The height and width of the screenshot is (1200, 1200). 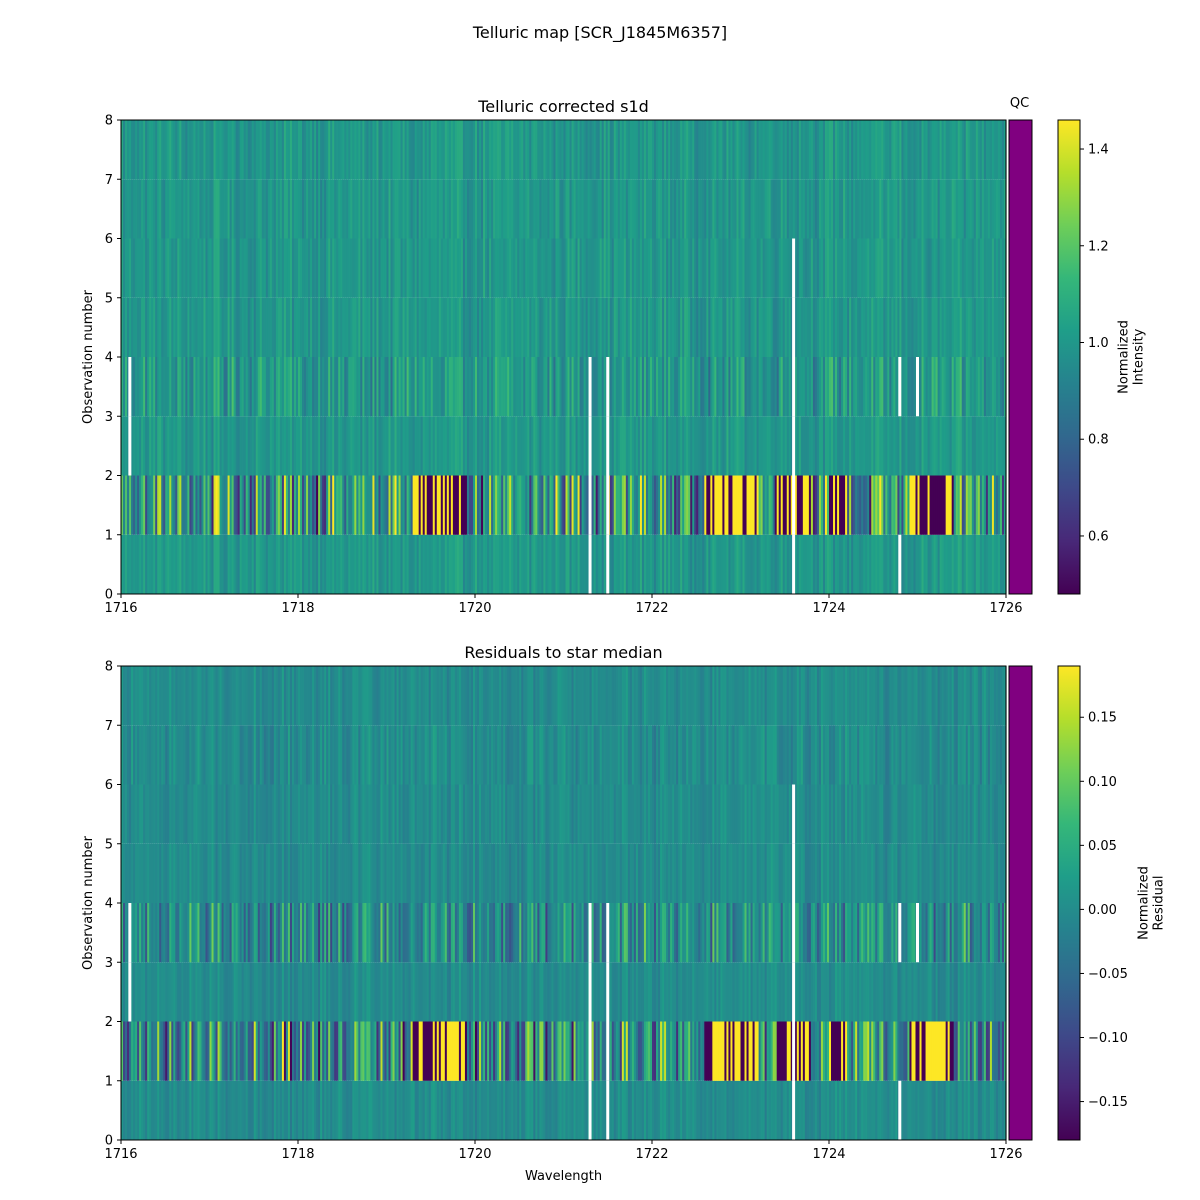 I want to click on colorbar-label-line2: Intensity, so click(x=1138, y=356).